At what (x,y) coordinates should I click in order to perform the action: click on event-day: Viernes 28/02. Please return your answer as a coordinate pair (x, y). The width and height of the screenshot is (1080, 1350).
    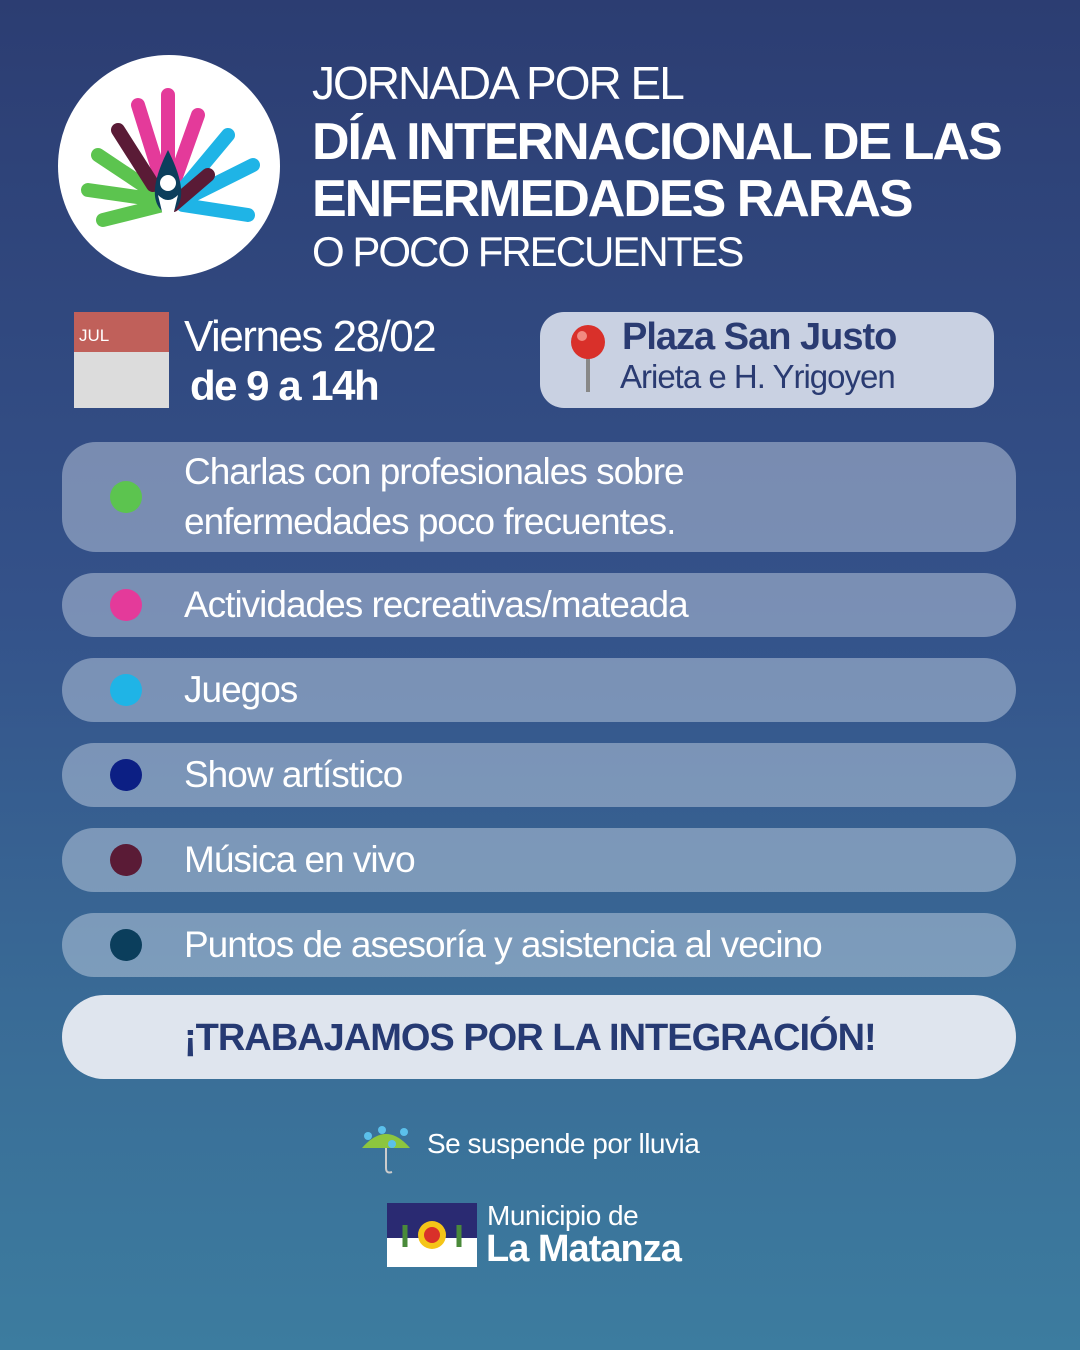
    Looking at the image, I should click on (310, 336).